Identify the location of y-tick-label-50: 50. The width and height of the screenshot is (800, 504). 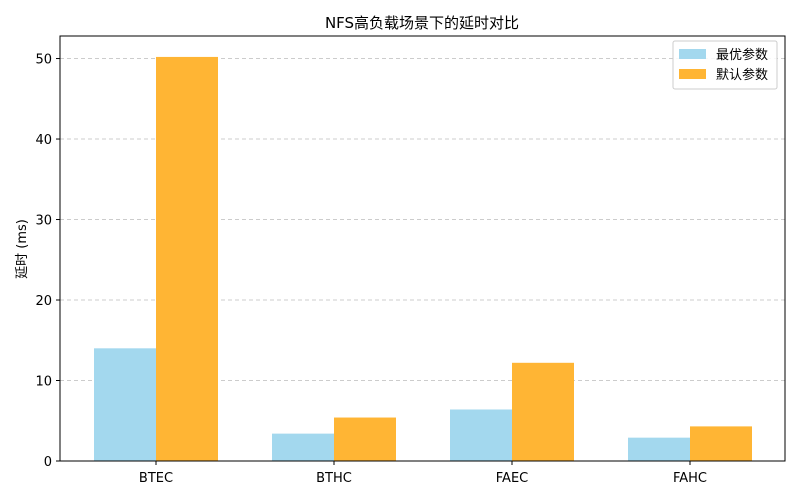
(43, 60).